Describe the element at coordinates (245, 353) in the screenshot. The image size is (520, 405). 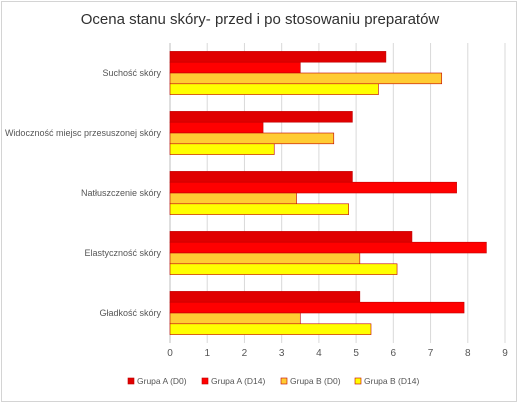
I see `x-tick-label: 2` at that location.